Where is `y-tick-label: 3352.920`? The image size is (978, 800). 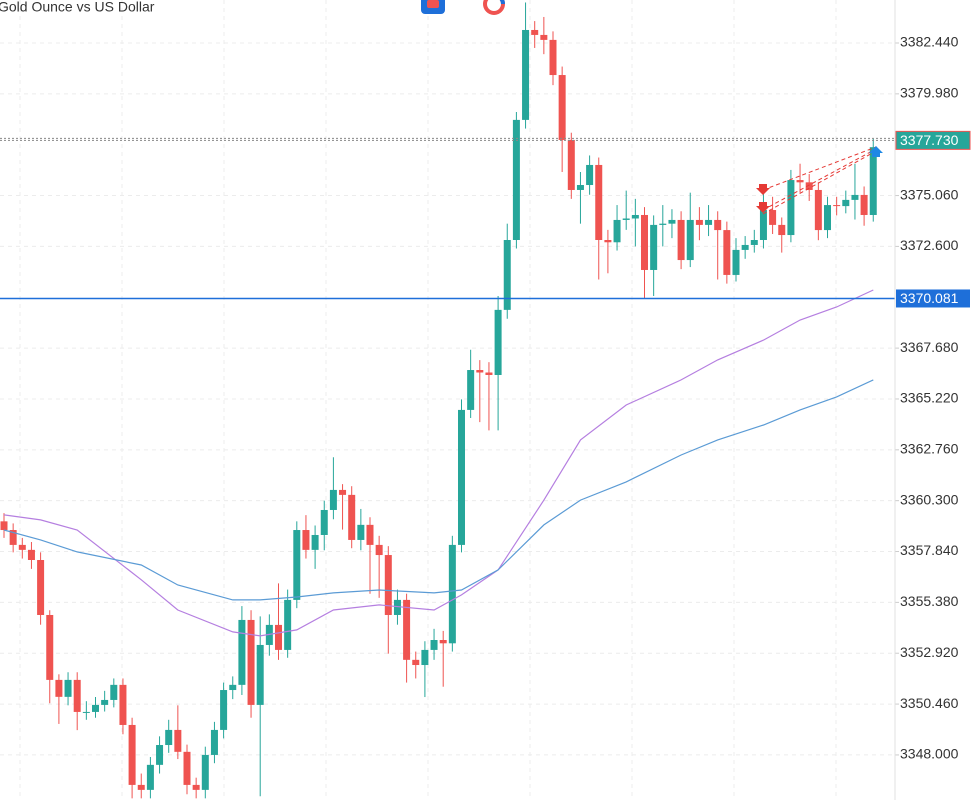
y-tick-label: 3352.920 is located at coordinates (929, 652).